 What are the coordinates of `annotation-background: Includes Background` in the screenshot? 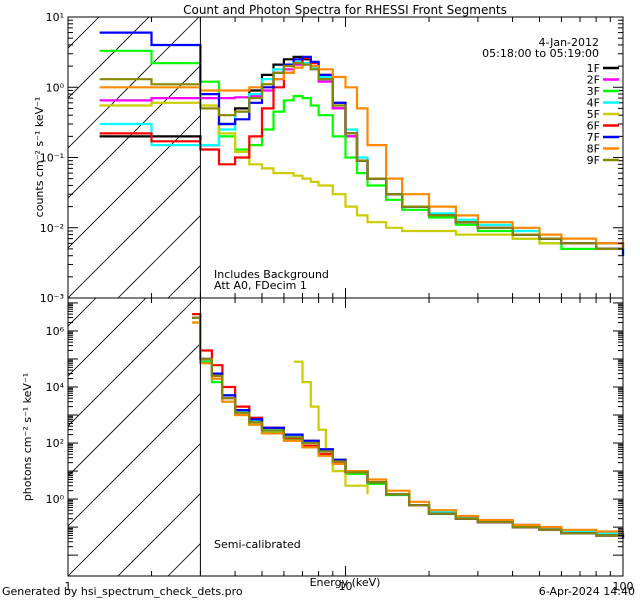 It's located at (271, 274).